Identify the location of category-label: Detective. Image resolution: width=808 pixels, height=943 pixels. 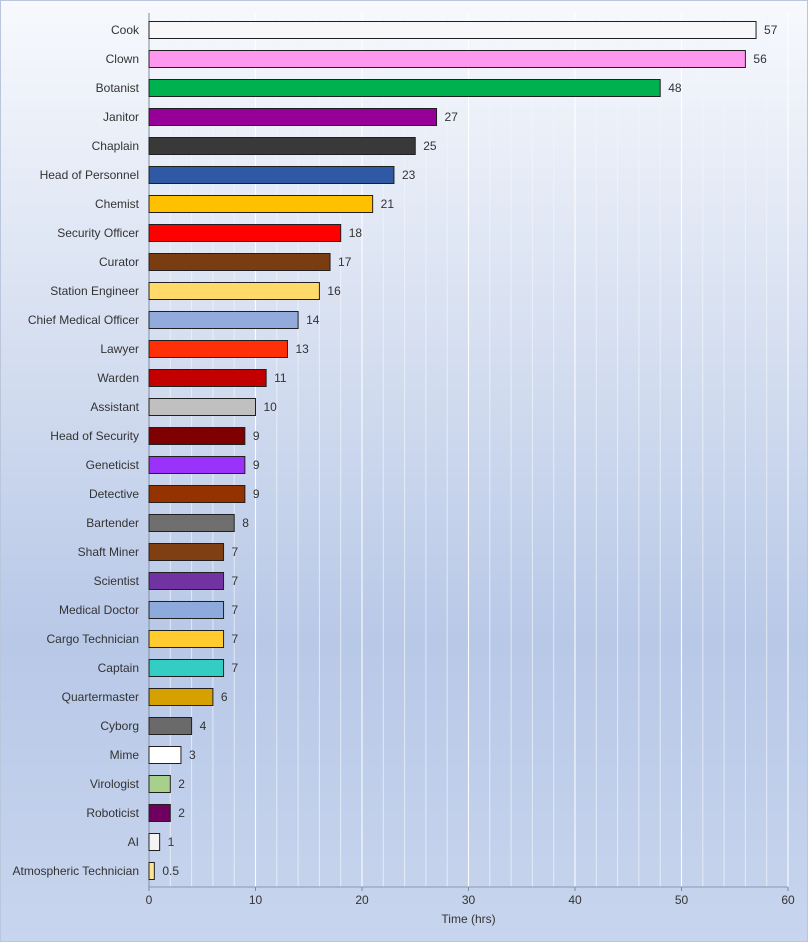
(114, 494).